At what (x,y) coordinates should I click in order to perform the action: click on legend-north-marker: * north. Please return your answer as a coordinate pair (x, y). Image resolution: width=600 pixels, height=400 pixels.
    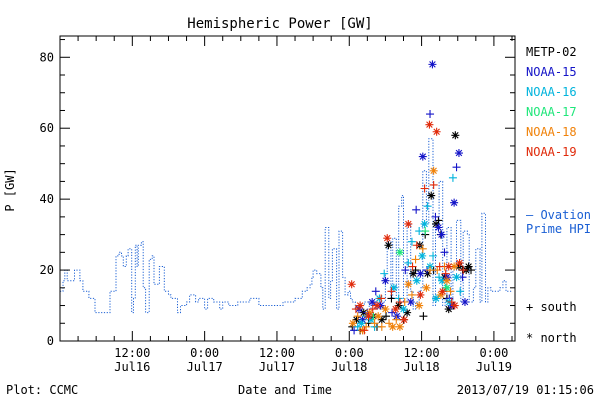
    Looking at the image, I should click on (551, 338).